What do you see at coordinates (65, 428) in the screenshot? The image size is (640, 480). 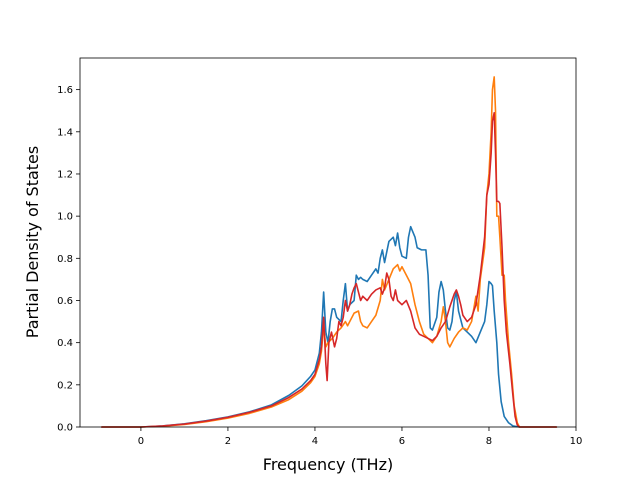 I see `y-tick-label: 0.0` at bounding box center [65, 428].